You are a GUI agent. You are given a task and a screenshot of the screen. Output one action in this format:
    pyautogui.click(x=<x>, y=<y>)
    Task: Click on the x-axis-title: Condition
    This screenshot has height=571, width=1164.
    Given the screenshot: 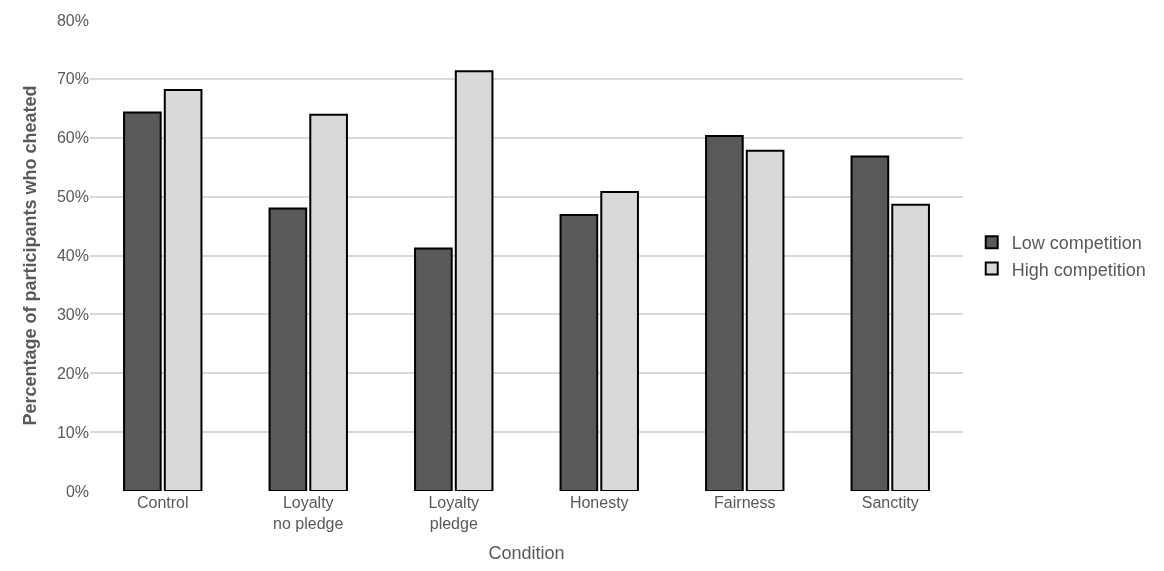 What is the action you would take?
    pyautogui.click(x=526, y=552)
    